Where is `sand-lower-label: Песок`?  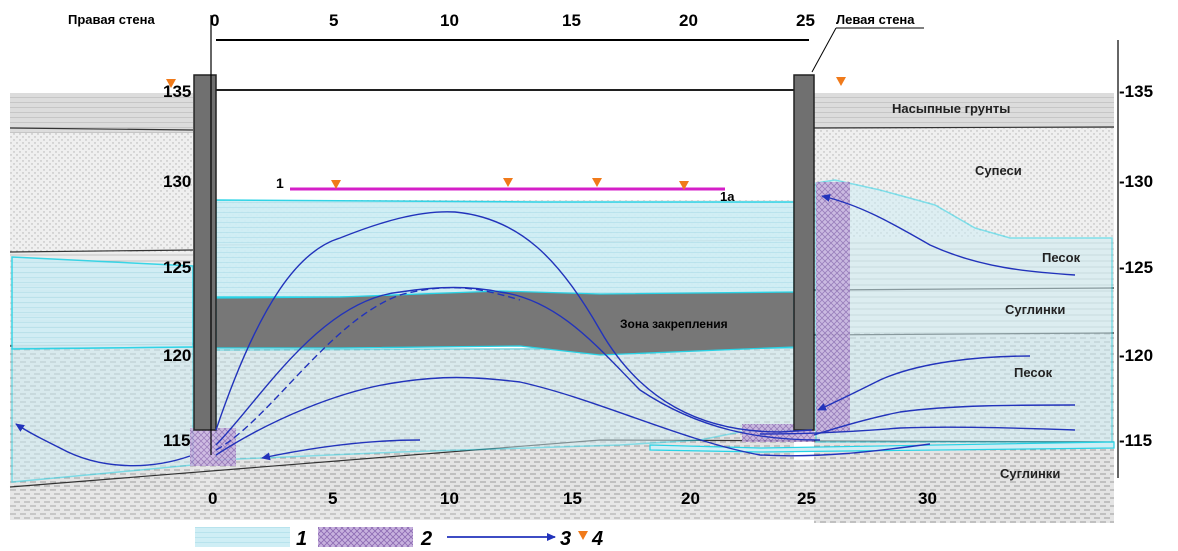
sand-lower-label: Песок is located at coordinates (1033, 372).